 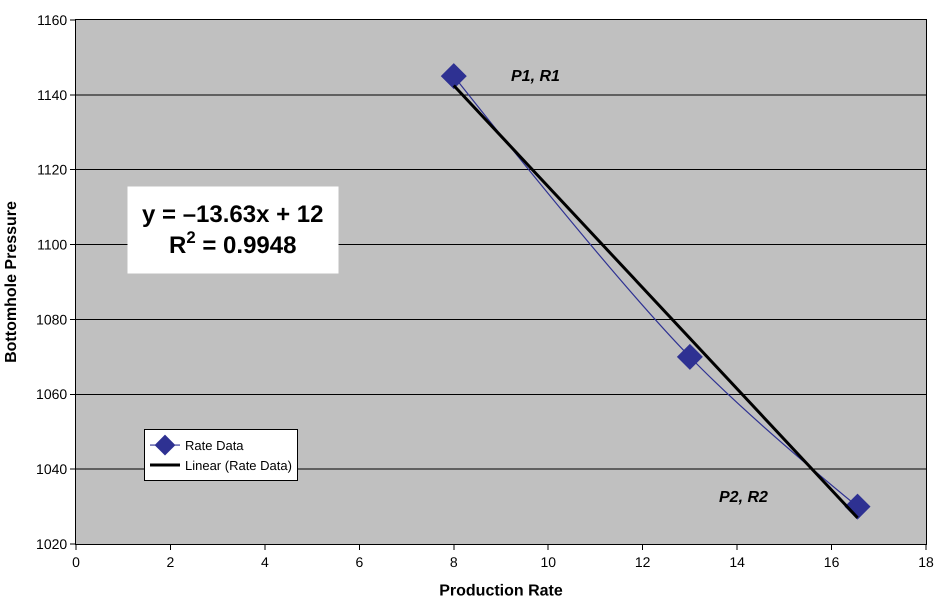 I want to click on y-tick-label: 1040, so click(x=52, y=469).